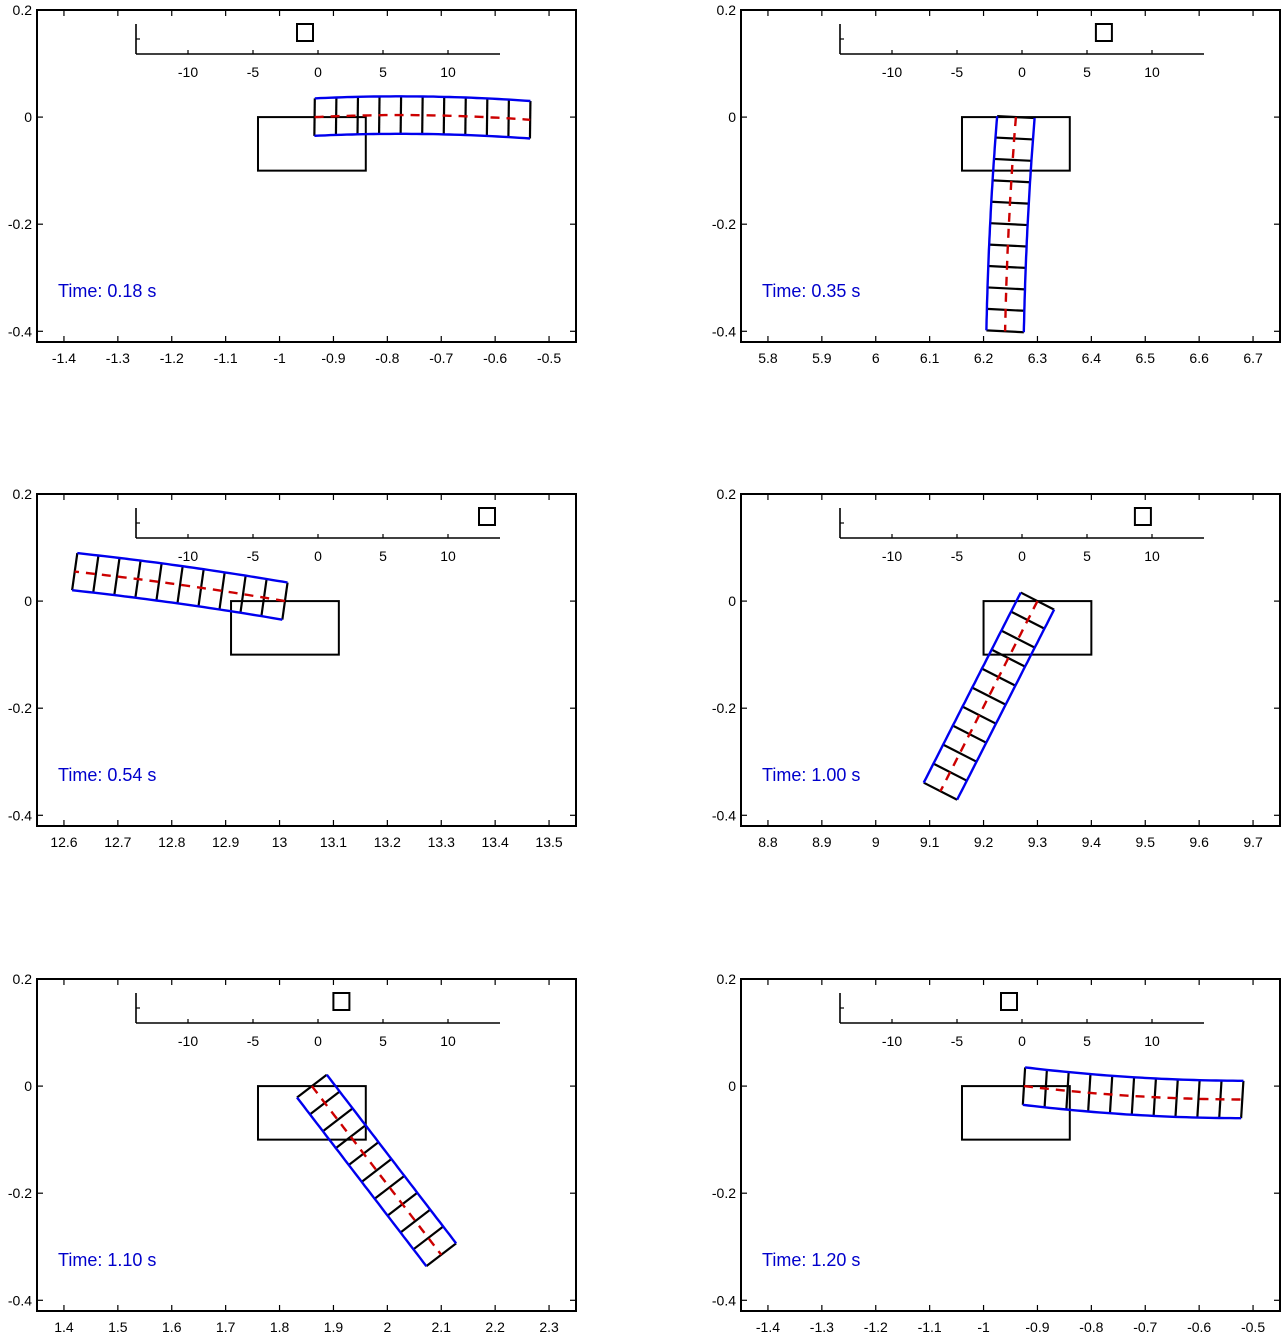 This screenshot has width=1286, height=1339. What do you see at coordinates (1092, 358) in the screenshot?
I see `x-tick-label: 6.4` at bounding box center [1092, 358].